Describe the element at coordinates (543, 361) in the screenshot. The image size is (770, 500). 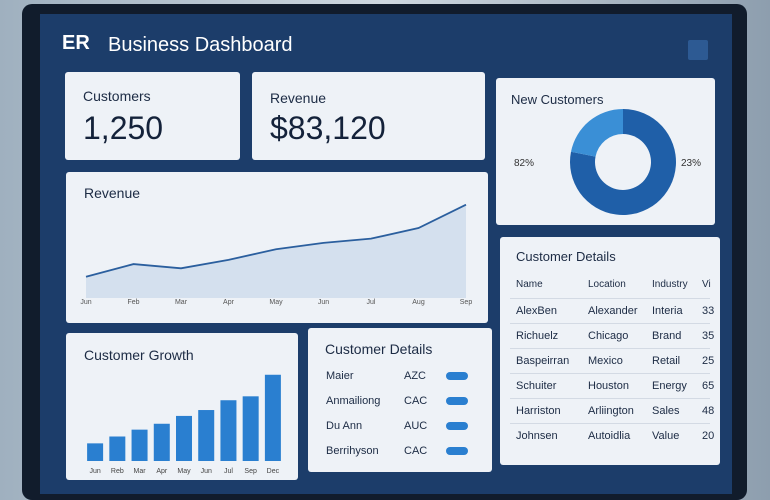
I see `cell: Baspeirran` at that location.